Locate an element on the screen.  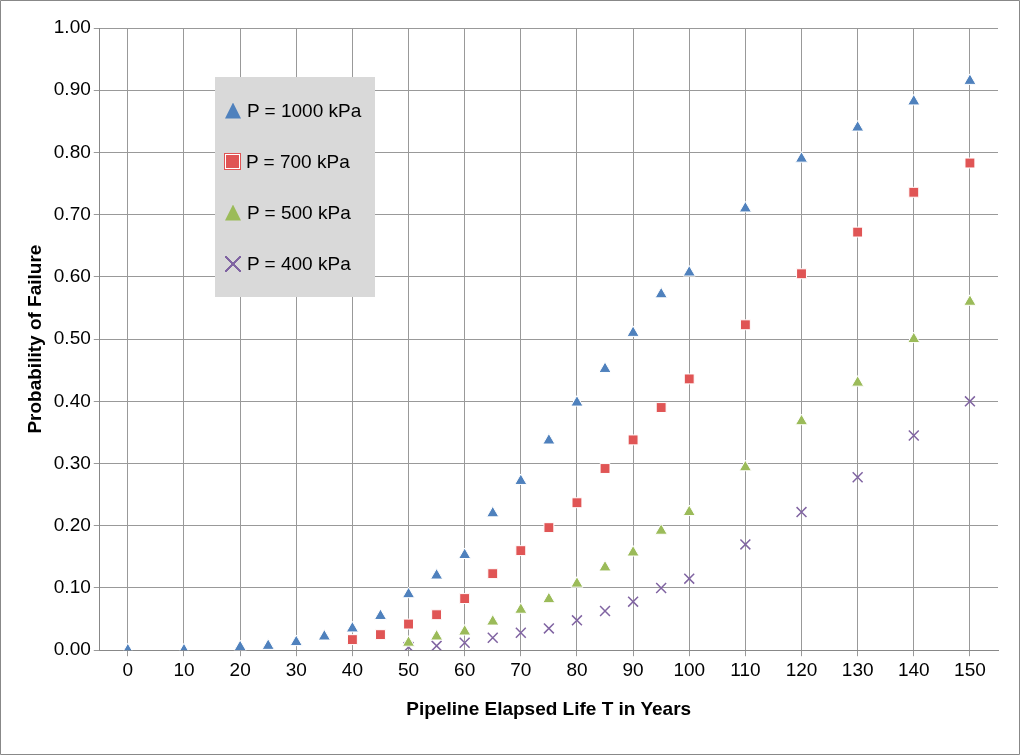
y-axis-title: Probability of Failure is located at coordinates (34, 339).